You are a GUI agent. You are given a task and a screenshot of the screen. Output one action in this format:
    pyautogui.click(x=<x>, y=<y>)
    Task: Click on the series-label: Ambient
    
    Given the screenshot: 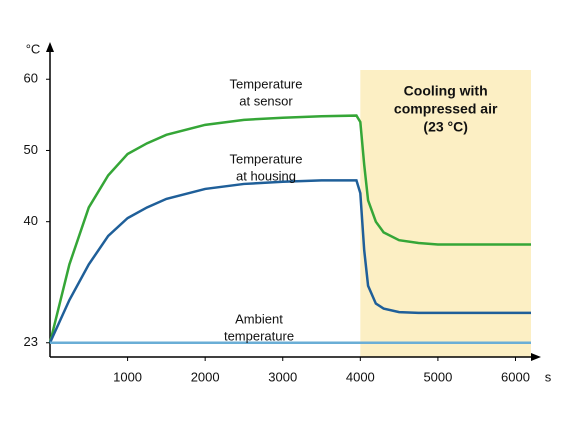 What is the action you would take?
    pyautogui.click(x=259, y=318)
    